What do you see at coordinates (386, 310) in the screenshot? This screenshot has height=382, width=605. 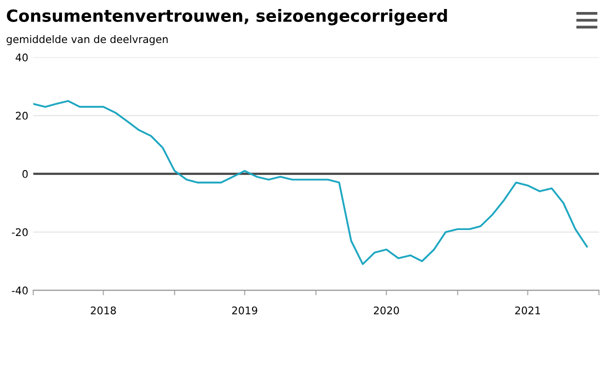 I see `x-tick-label: 2020` at bounding box center [386, 310].